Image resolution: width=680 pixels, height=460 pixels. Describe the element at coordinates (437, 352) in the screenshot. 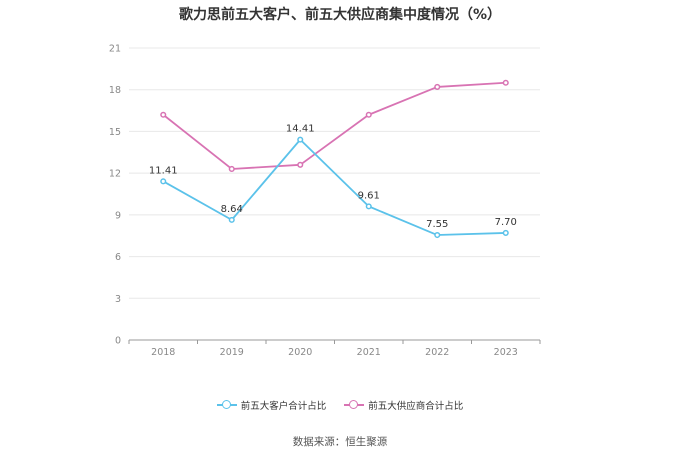

I see `x-tick-label: 2022` at that location.